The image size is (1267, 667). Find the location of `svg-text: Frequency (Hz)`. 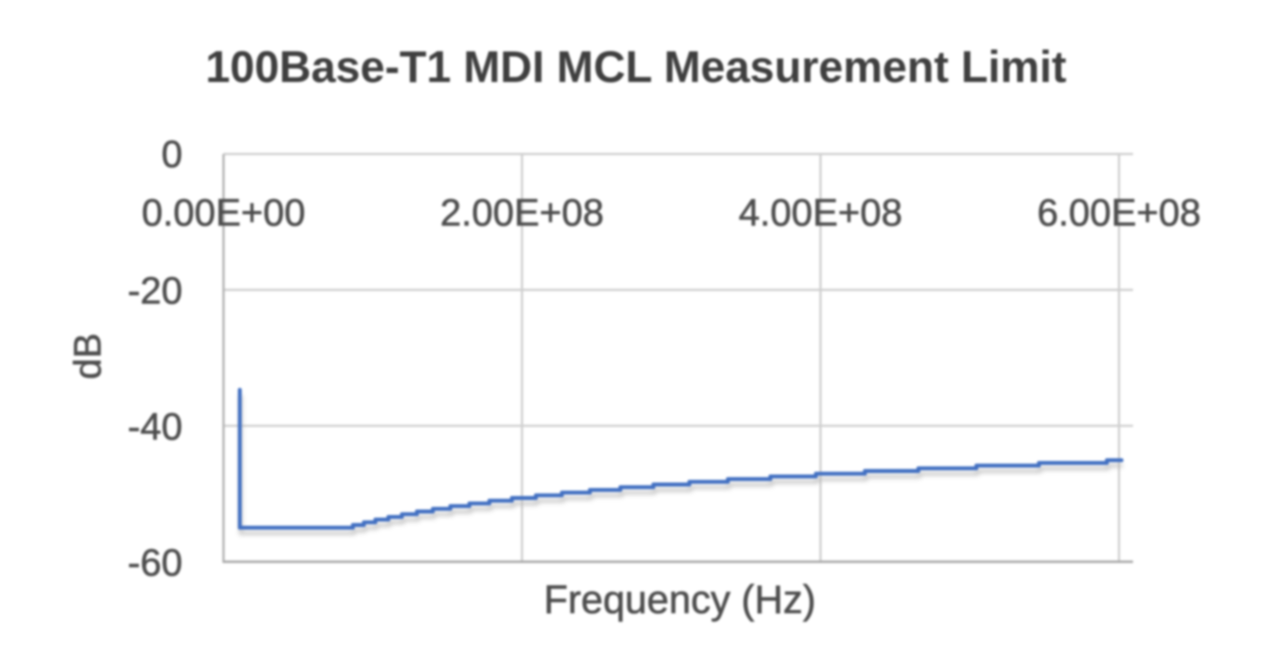

svg-text: Frequency (Hz) is located at coordinates (680, 600).